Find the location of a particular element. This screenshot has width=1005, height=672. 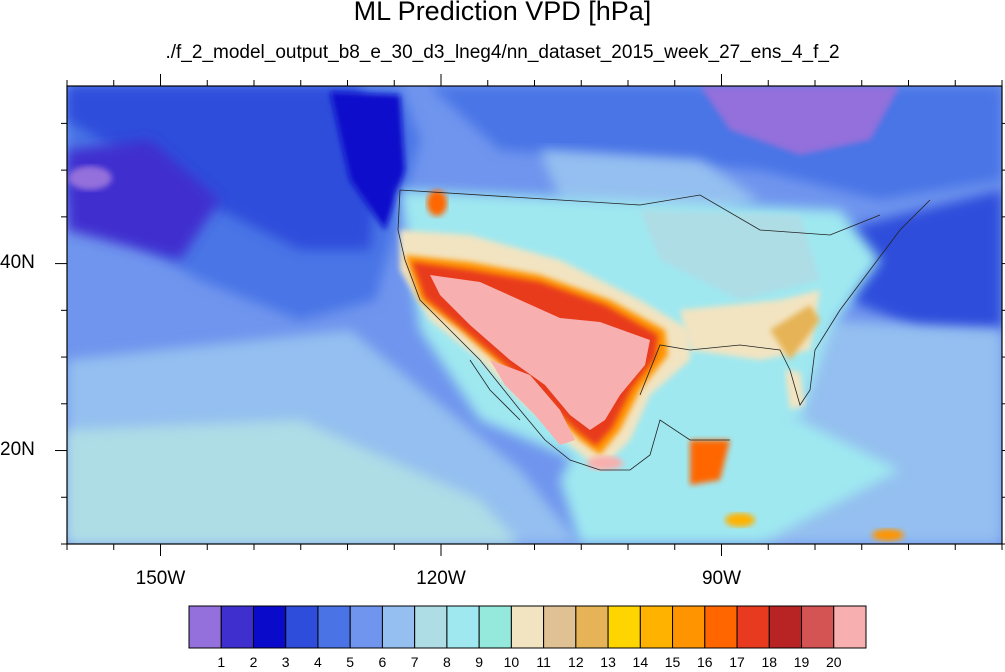

colorbar-label: 18 is located at coordinates (769, 662).